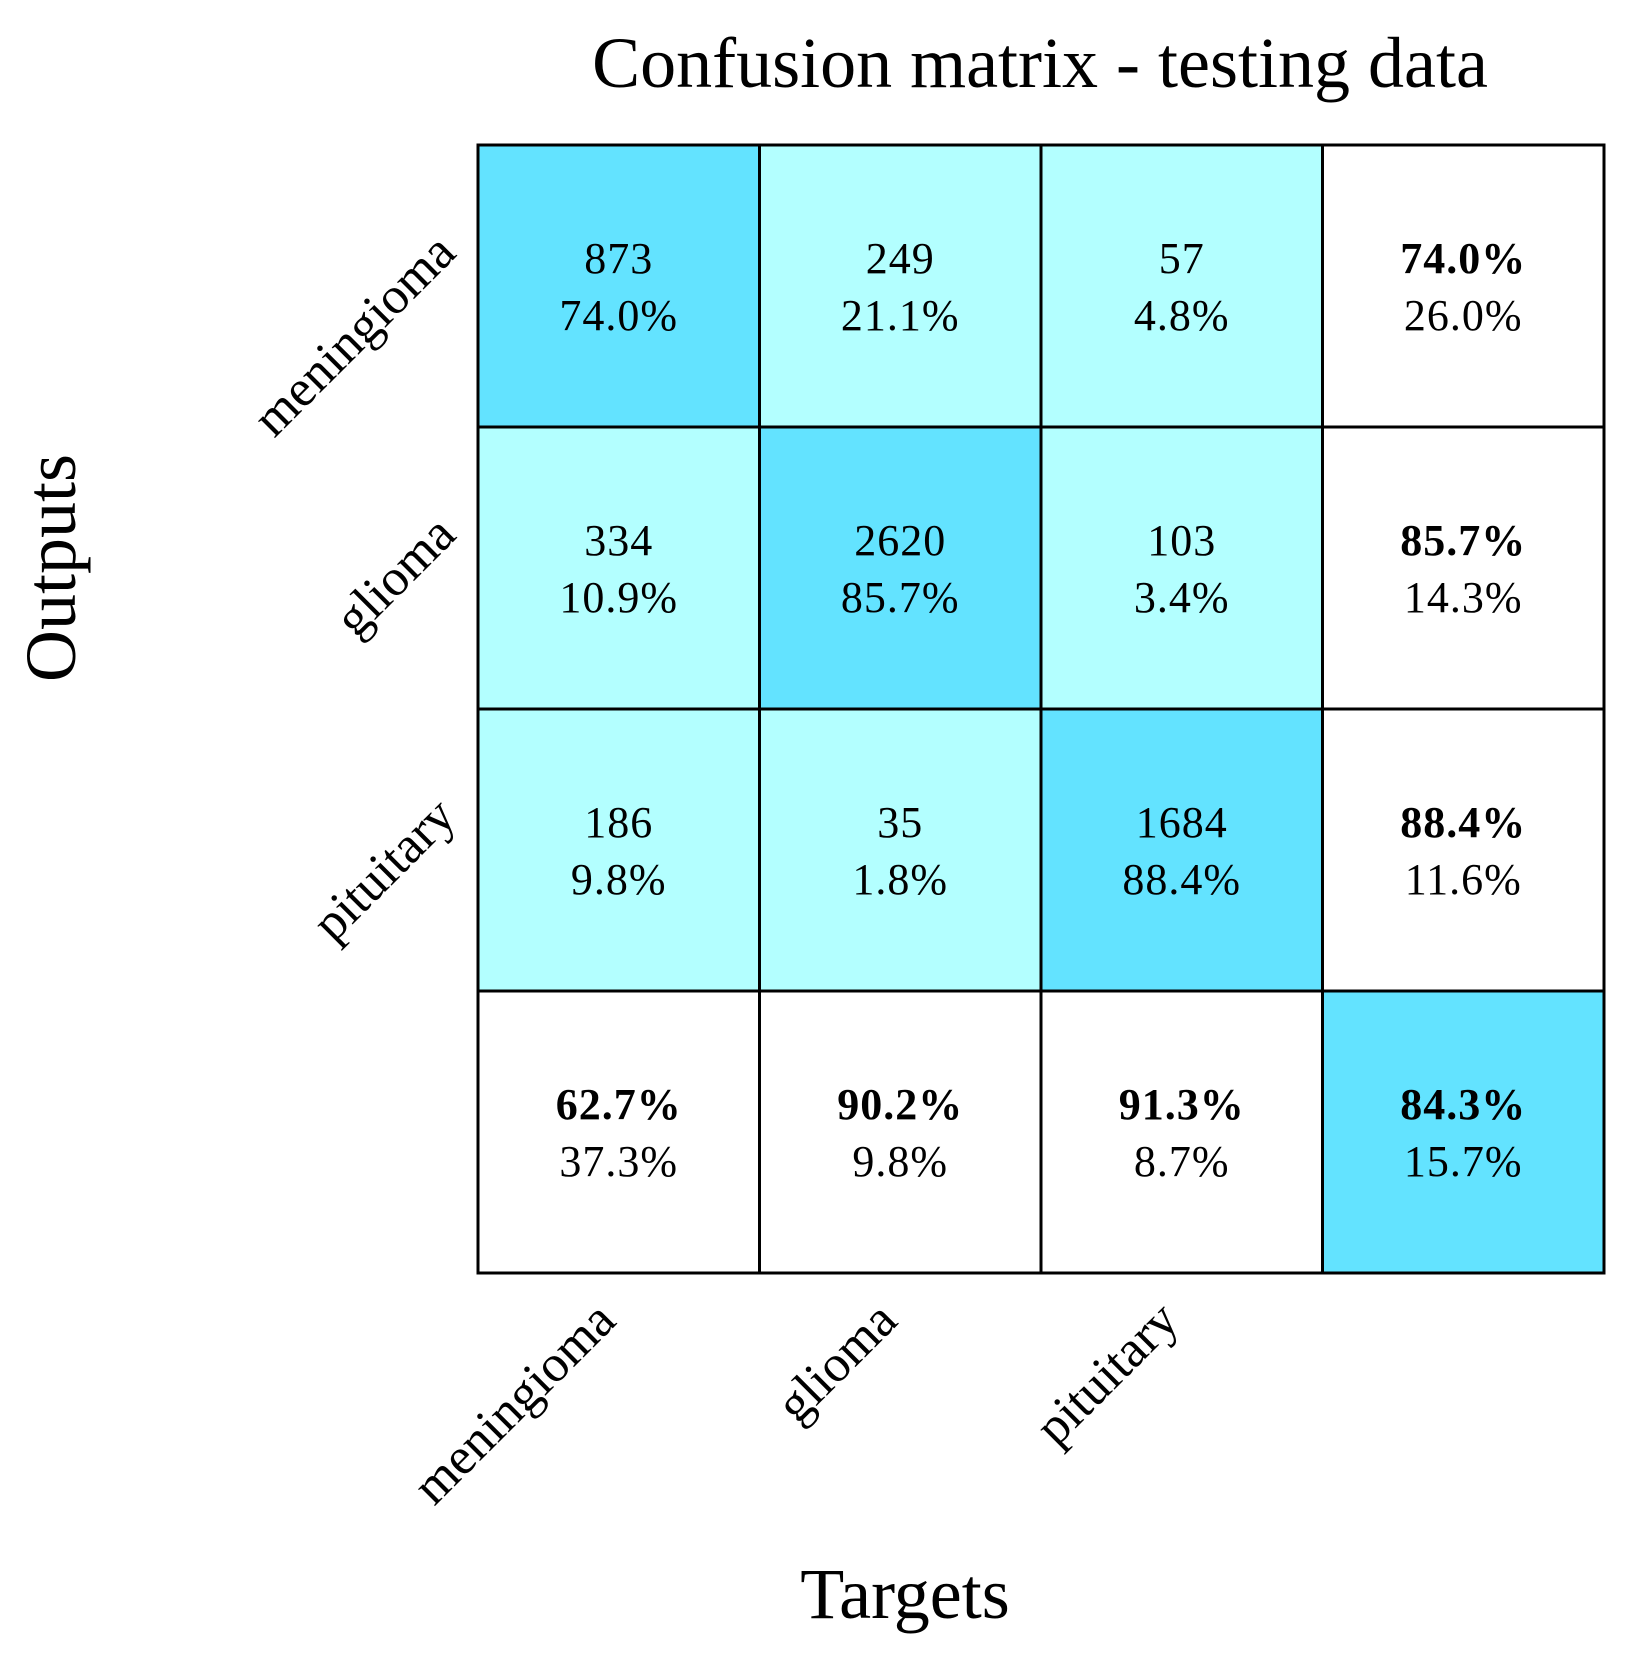 Image resolution: width=1650 pixels, height=1670 pixels. I want to click on row-summary-cell-secondary-value: 14.3%, so click(1463, 597).